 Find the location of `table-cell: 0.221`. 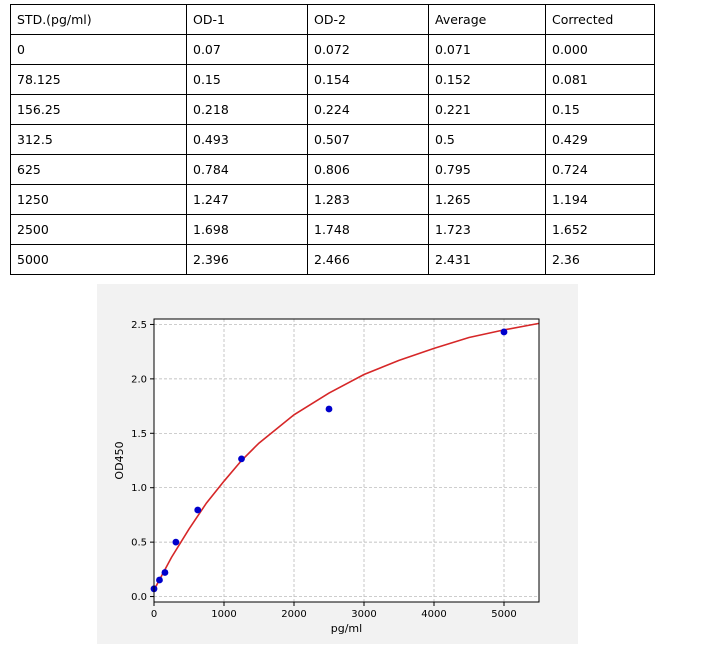

table-cell: 0.221 is located at coordinates (487, 109).